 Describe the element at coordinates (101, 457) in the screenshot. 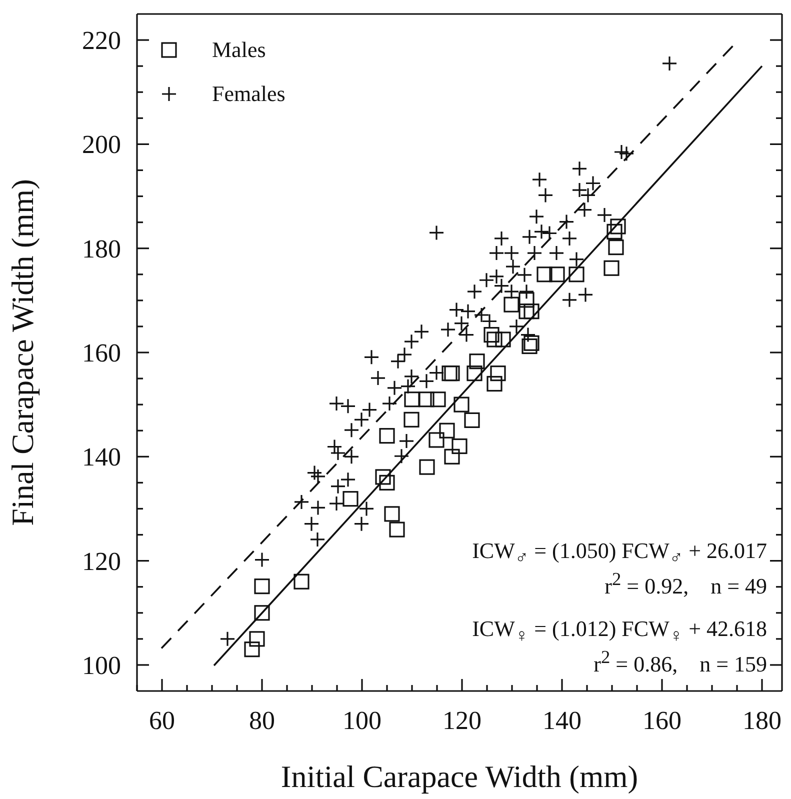

I see `y-tick-label: 140` at that location.